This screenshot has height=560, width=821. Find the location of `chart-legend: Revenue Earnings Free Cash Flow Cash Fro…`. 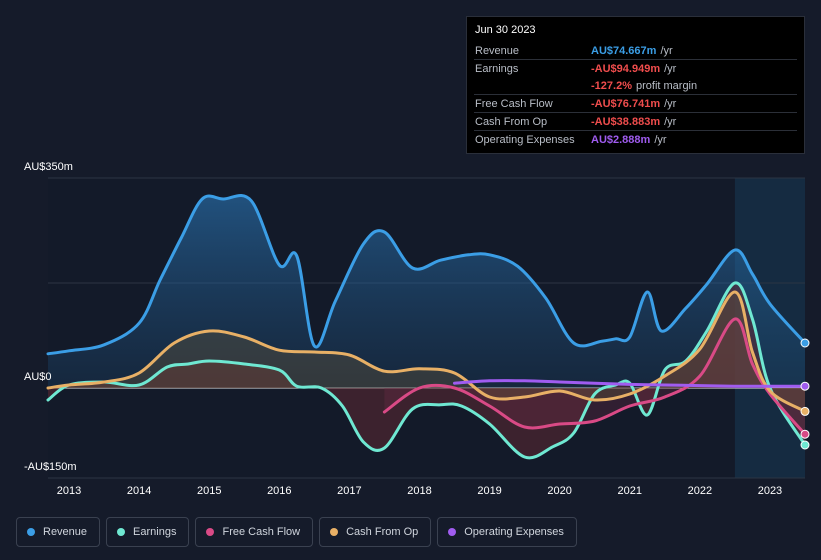

chart-legend: Revenue Earnings Free Cash Flow Cash Fro… is located at coordinates (296, 532).